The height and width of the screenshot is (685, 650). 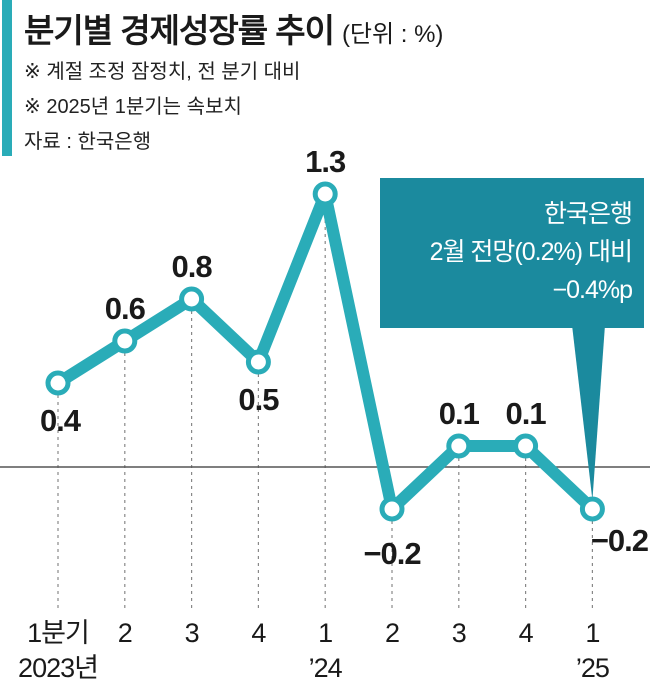 I want to click on note-seasonal: ※ 계절 조정 잠정치, 전 분기 대비, so click(x=162, y=72).